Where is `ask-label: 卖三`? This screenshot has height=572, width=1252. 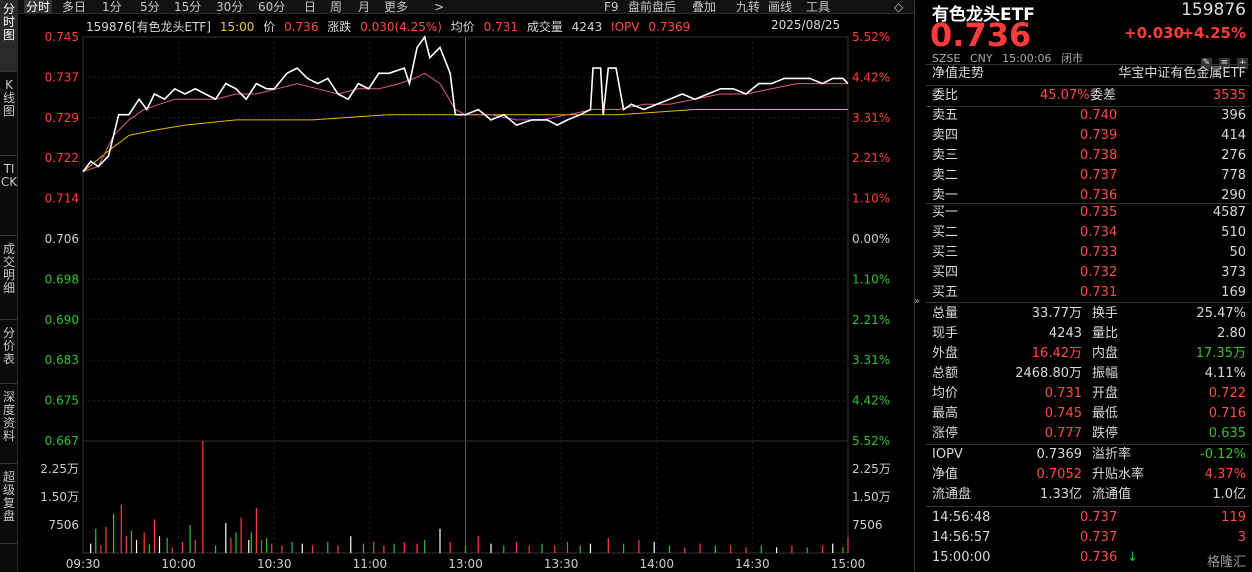 ask-label: 卖三 is located at coordinates (945, 155).